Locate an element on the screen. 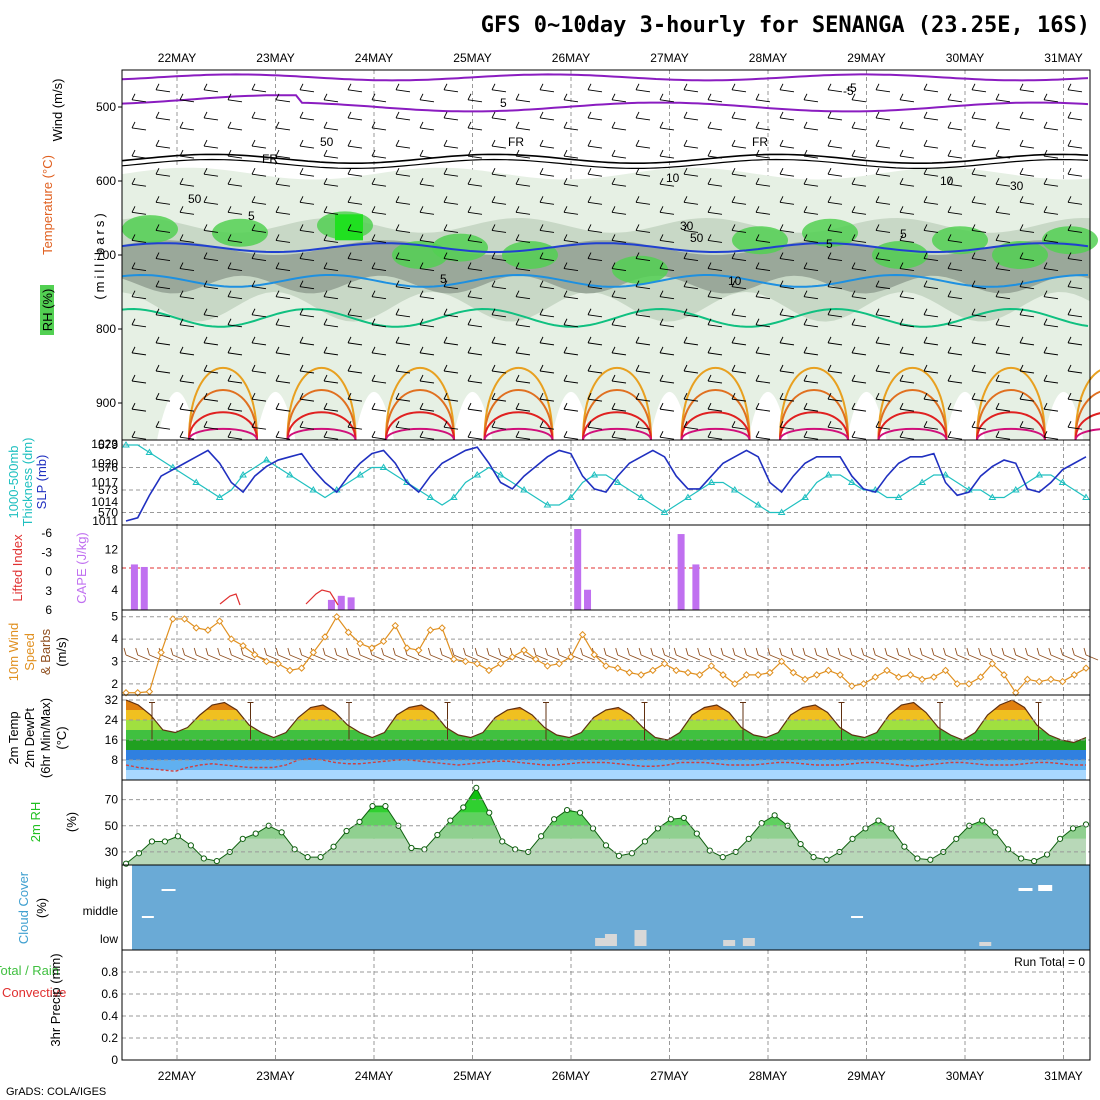 The width and height of the screenshot is (1100, 1100). temp-band is located at coordinates (606, 745).